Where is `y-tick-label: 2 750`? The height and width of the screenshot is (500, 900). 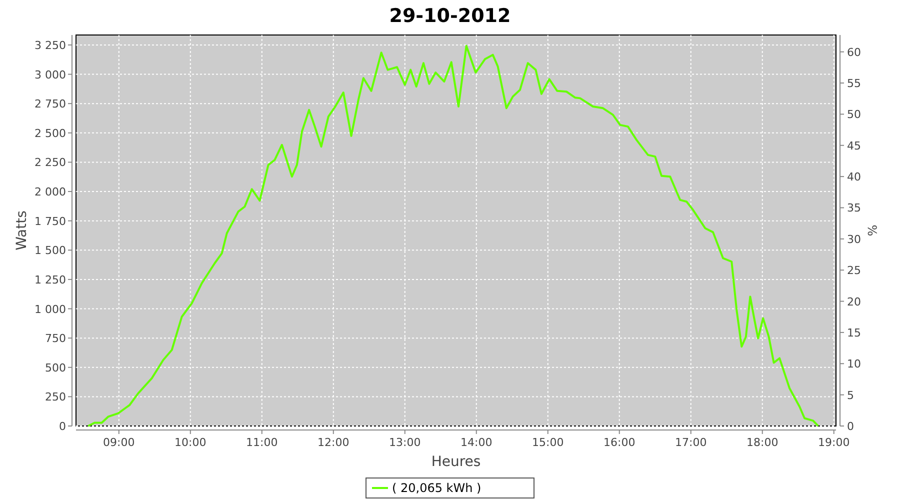 y-tick-label: 2 750 is located at coordinates (50, 104).